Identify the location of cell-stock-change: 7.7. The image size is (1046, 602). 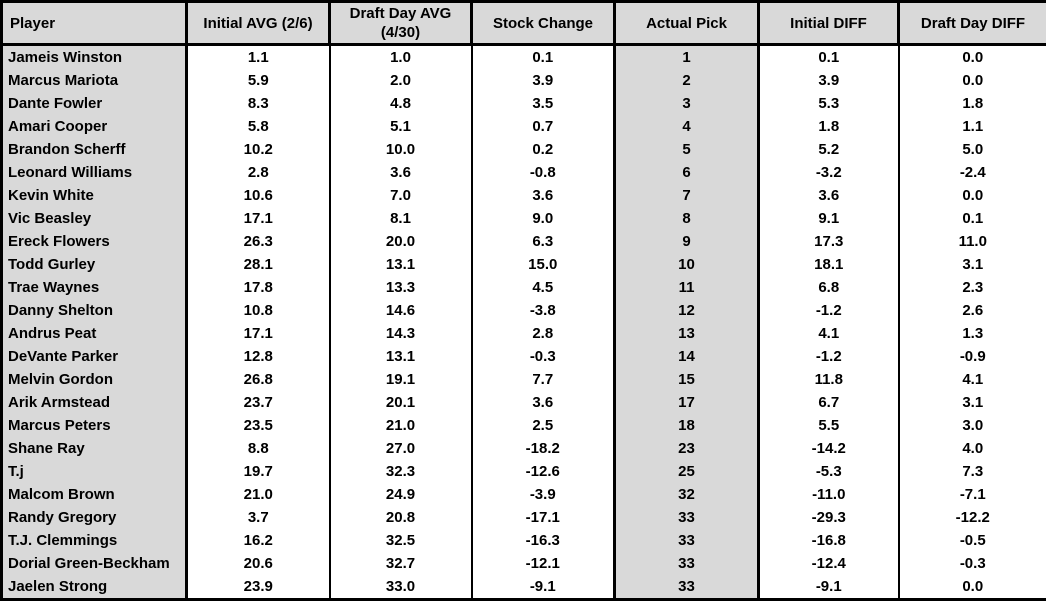
(543, 379).